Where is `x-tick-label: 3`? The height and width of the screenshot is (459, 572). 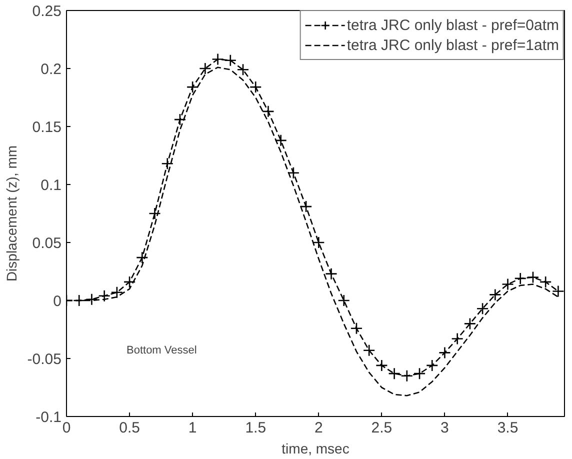
x-tick-label: 3 is located at coordinates (444, 428).